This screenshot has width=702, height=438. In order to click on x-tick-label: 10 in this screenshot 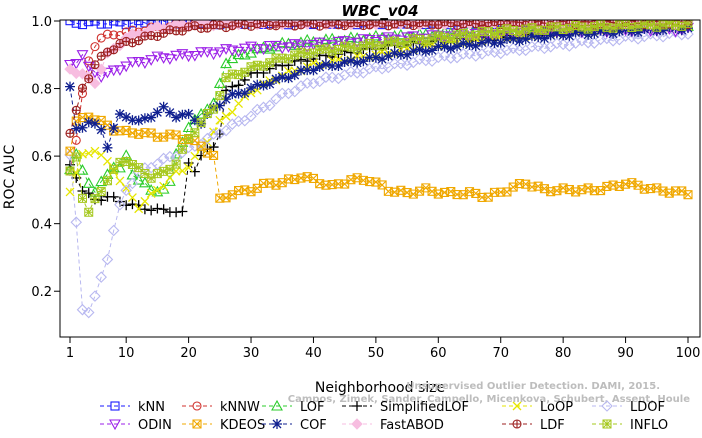, I will do `click(126, 353)`.